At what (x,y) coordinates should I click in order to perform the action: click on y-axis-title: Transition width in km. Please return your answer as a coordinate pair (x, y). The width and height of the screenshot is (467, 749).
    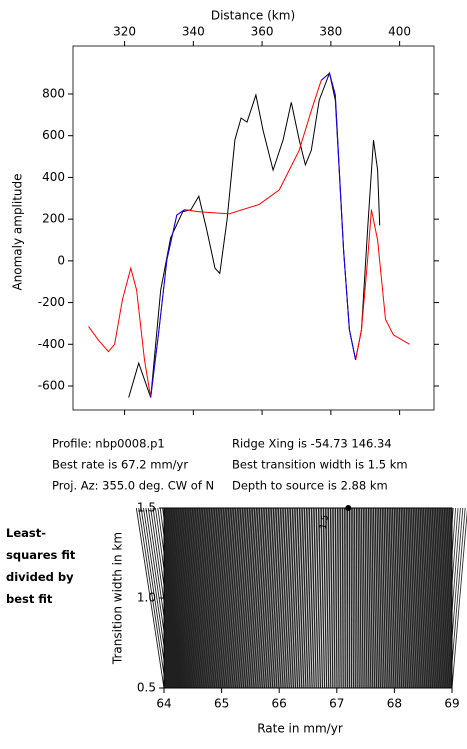
    Looking at the image, I should click on (118, 598).